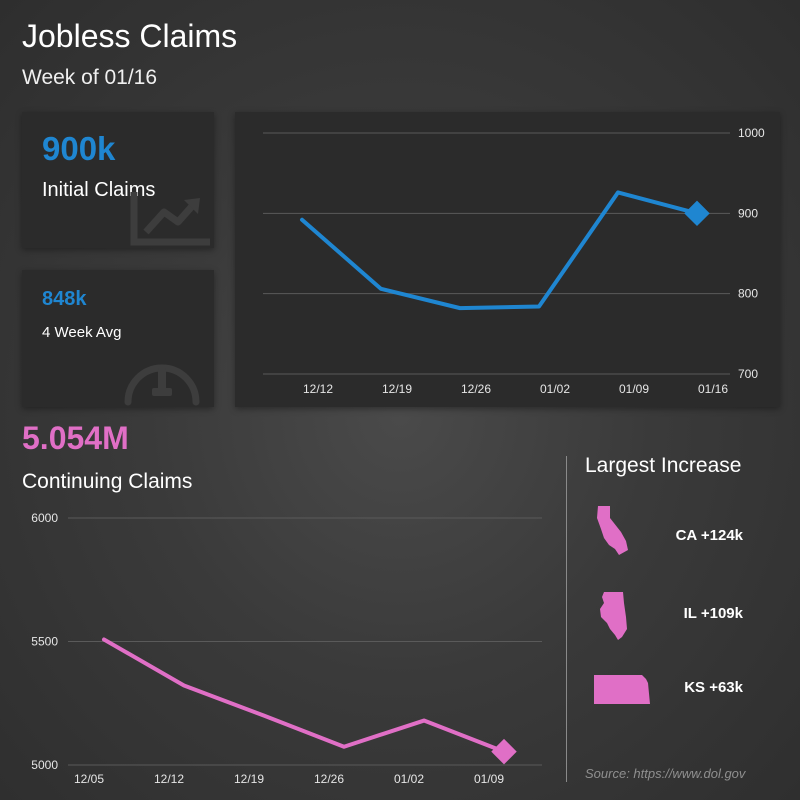 The width and height of the screenshot is (800, 800). I want to click on continuing-claims-label: Continuing Claims, so click(107, 481).